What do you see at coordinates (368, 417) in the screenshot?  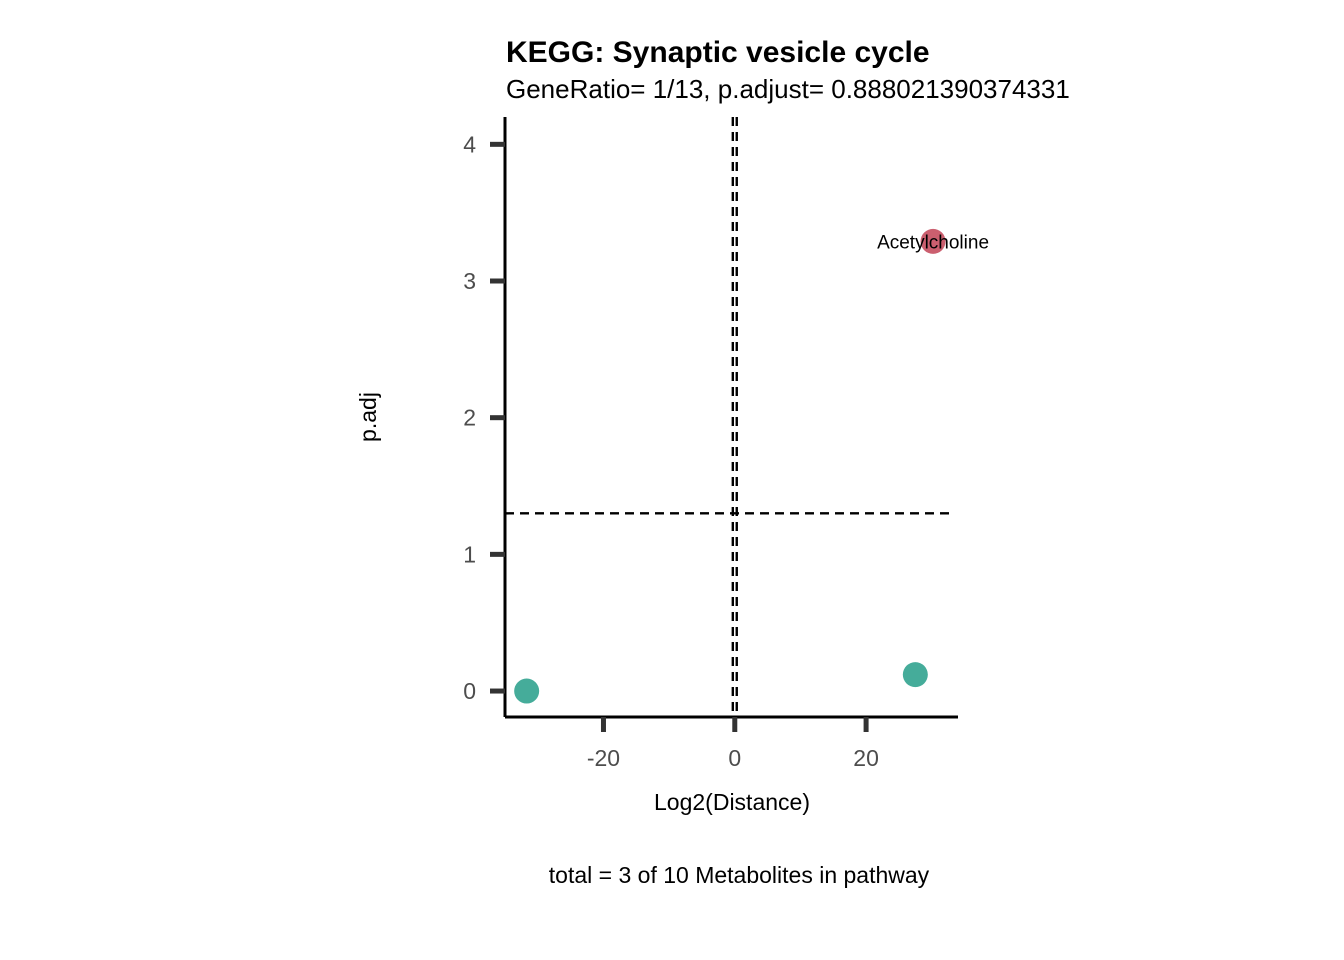 I see `y-axis-title: p.adj` at bounding box center [368, 417].